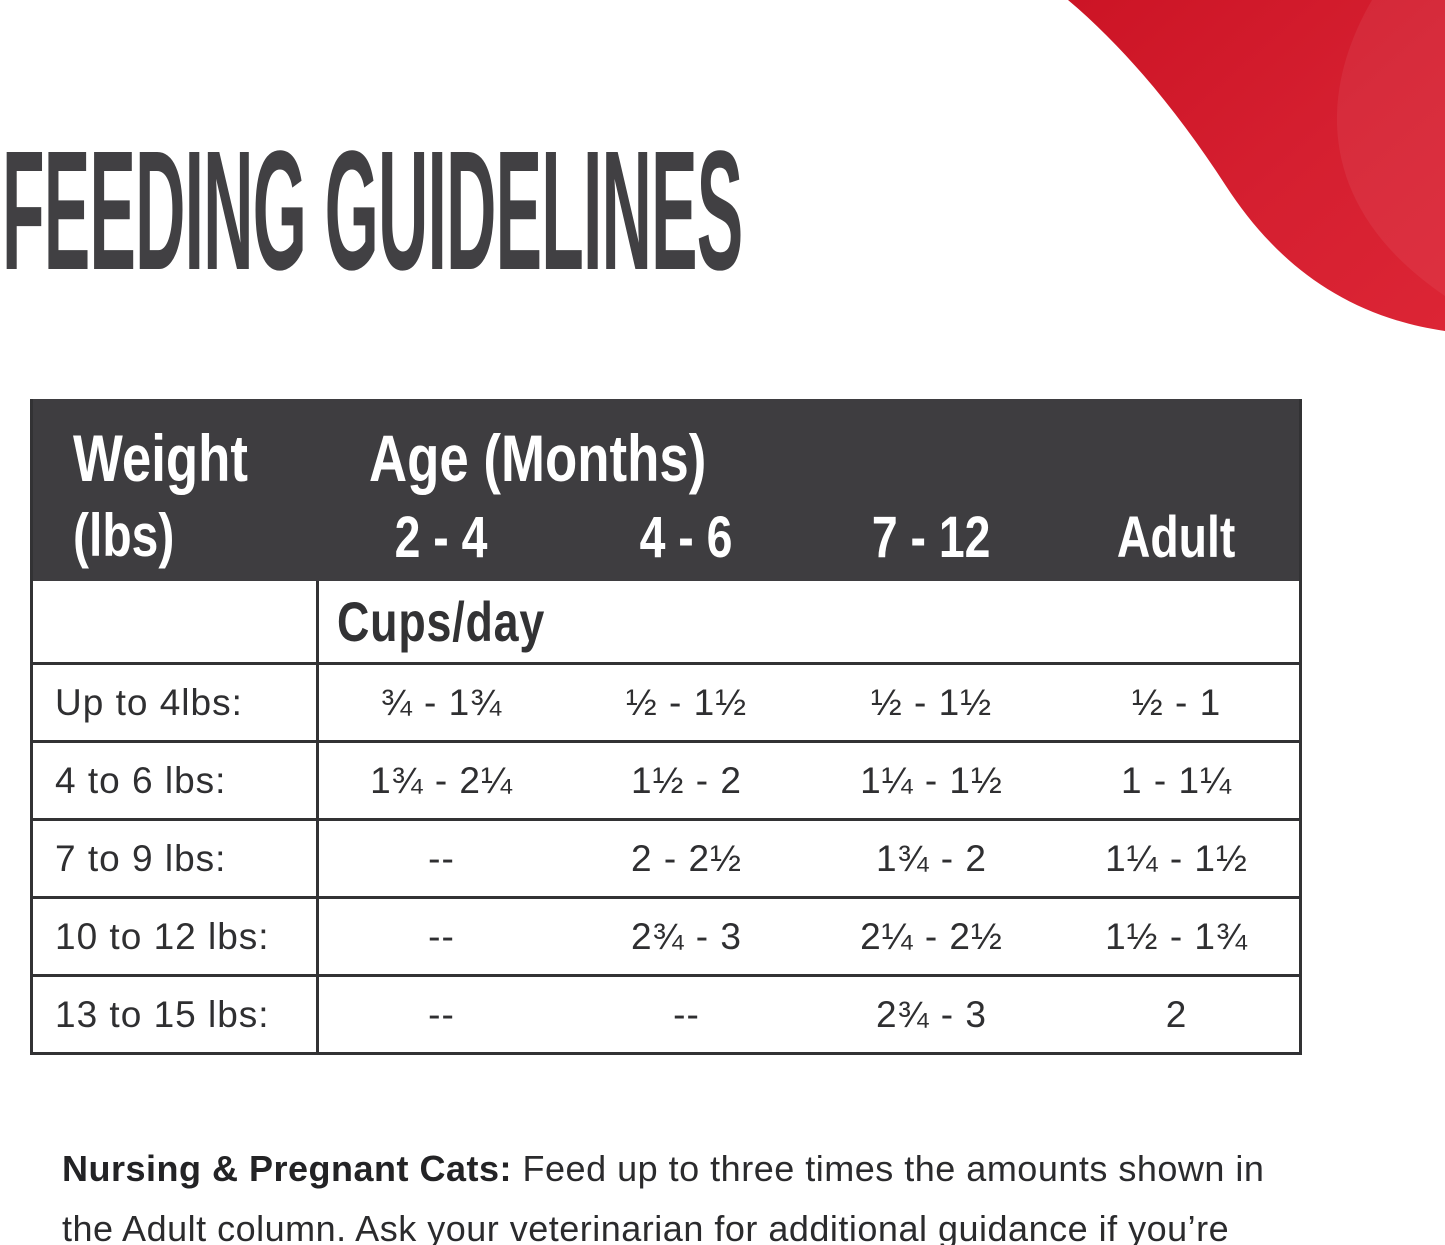 This screenshot has width=1445, height=1245. What do you see at coordinates (931, 936) in the screenshot?
I see `value-cell: 2¼ - 2½` at bounding box center [931, 936].